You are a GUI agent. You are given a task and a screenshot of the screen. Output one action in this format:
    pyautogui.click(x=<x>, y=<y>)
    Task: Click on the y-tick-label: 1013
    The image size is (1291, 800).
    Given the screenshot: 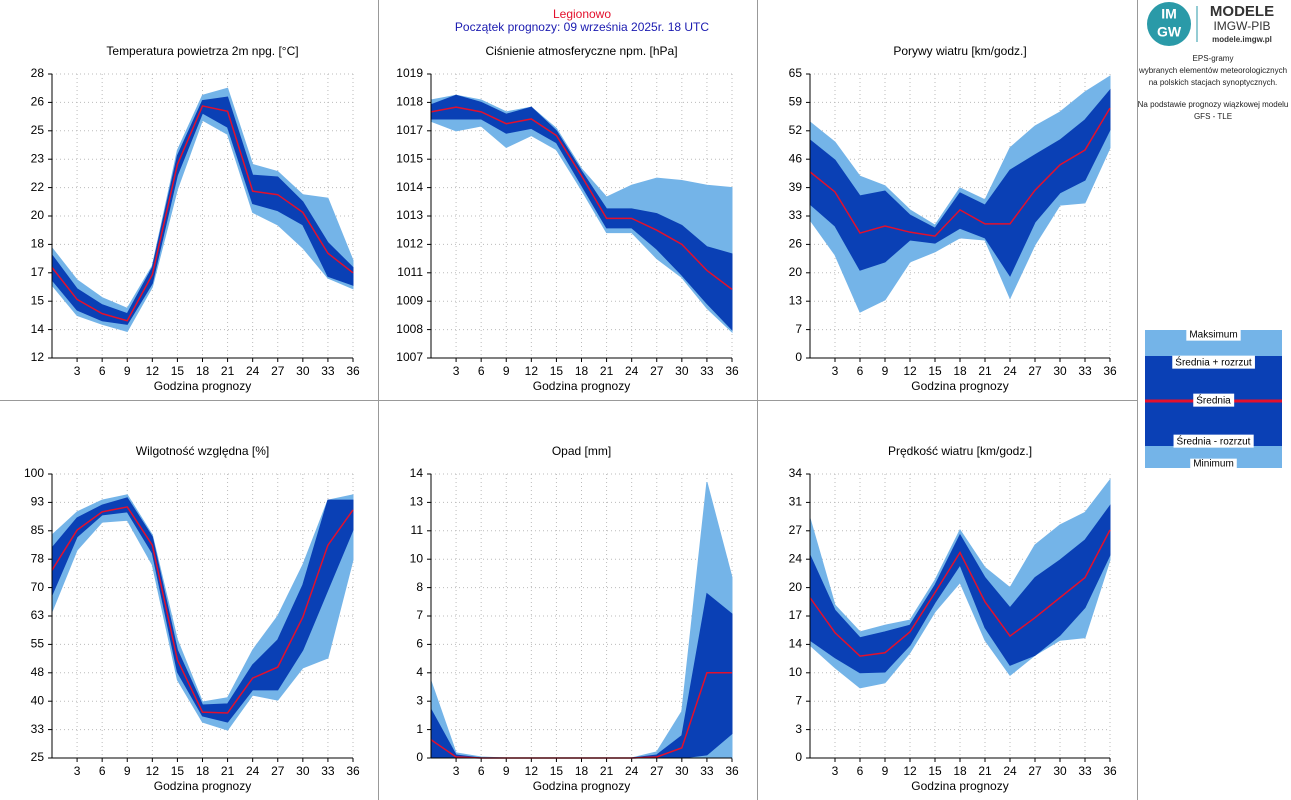 What is the action you would take?
    pyautogui.click(x=409, y=215)
    